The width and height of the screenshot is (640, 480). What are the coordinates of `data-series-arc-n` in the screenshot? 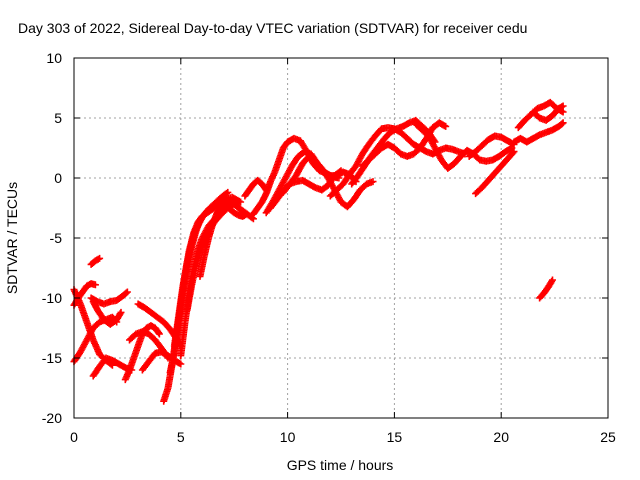 It's located at (201, 269).